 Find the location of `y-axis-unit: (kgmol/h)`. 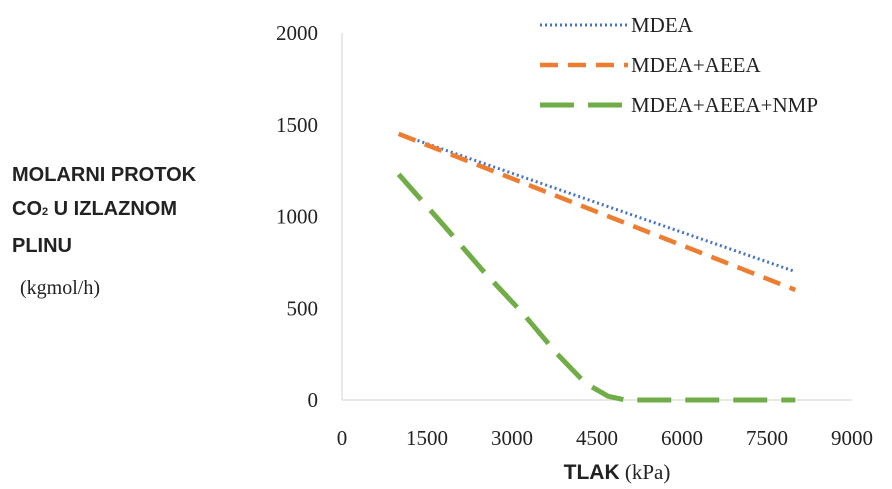

y-axis-unit: (kgmol/h) is located at coordinates (60, 288).